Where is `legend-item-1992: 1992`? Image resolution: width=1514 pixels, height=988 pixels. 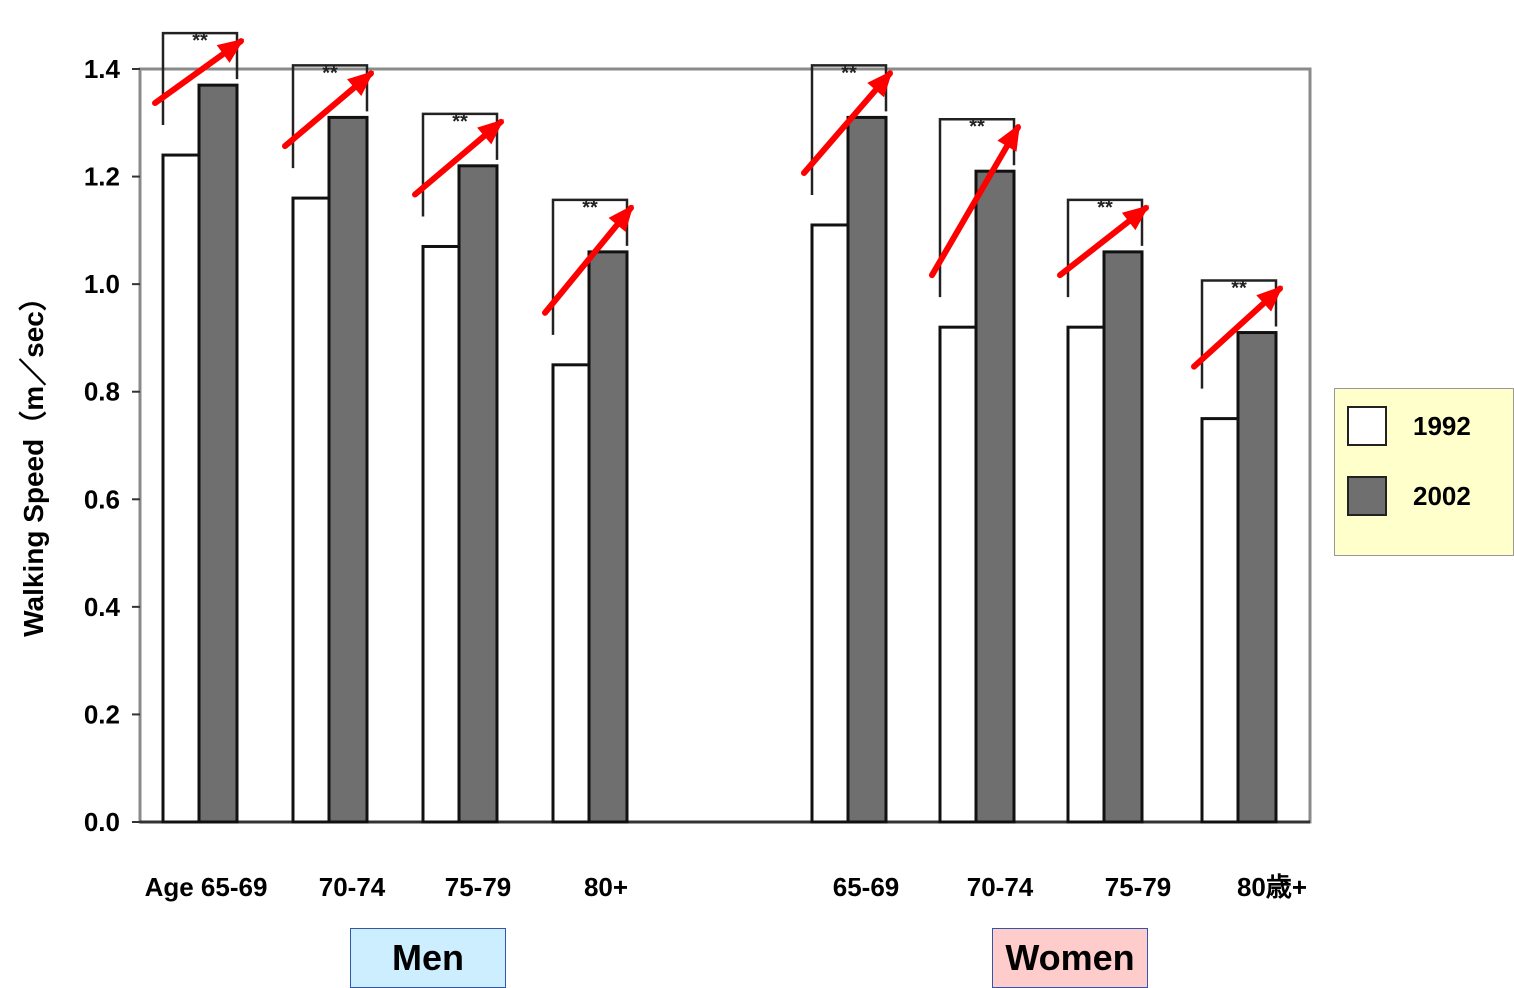
legend-item-1992: 1992 is located at coordinates (1409, 426).